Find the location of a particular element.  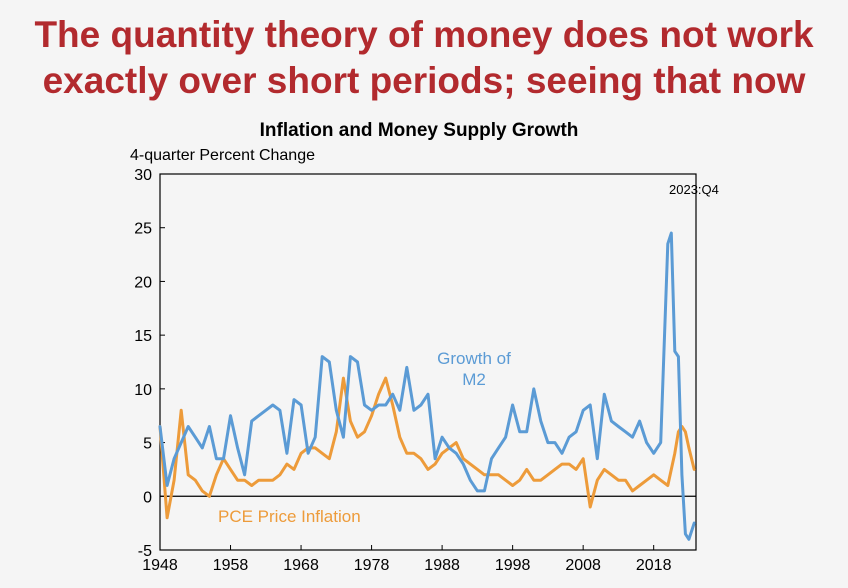

y-axis-label: 4-quarter Percent Change is located at coordinates (222, 155).